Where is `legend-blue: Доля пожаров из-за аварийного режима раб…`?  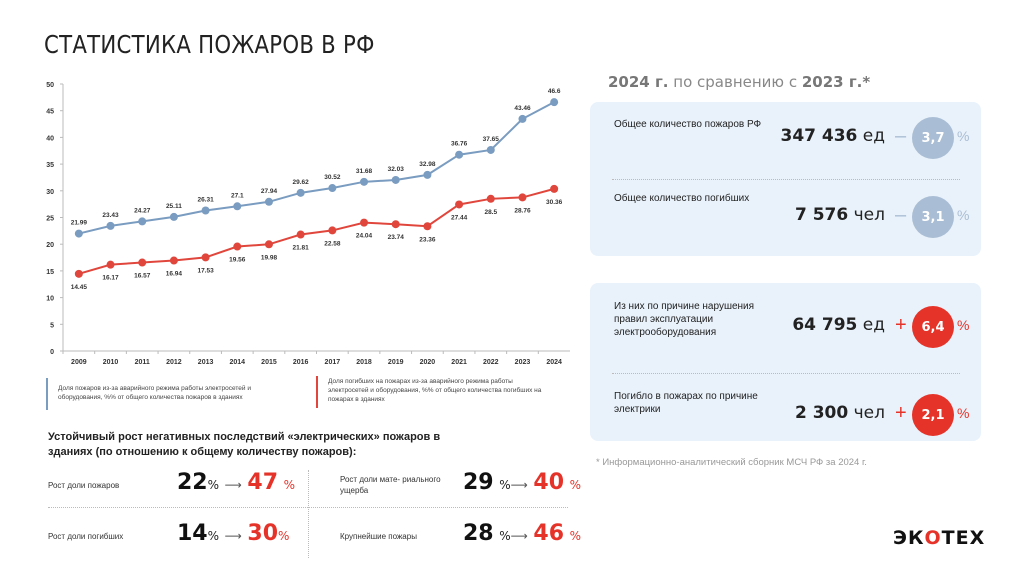
legend-blue: Доля пожаров из-за аварийного режима раб… is located at coordinates (161, 394).